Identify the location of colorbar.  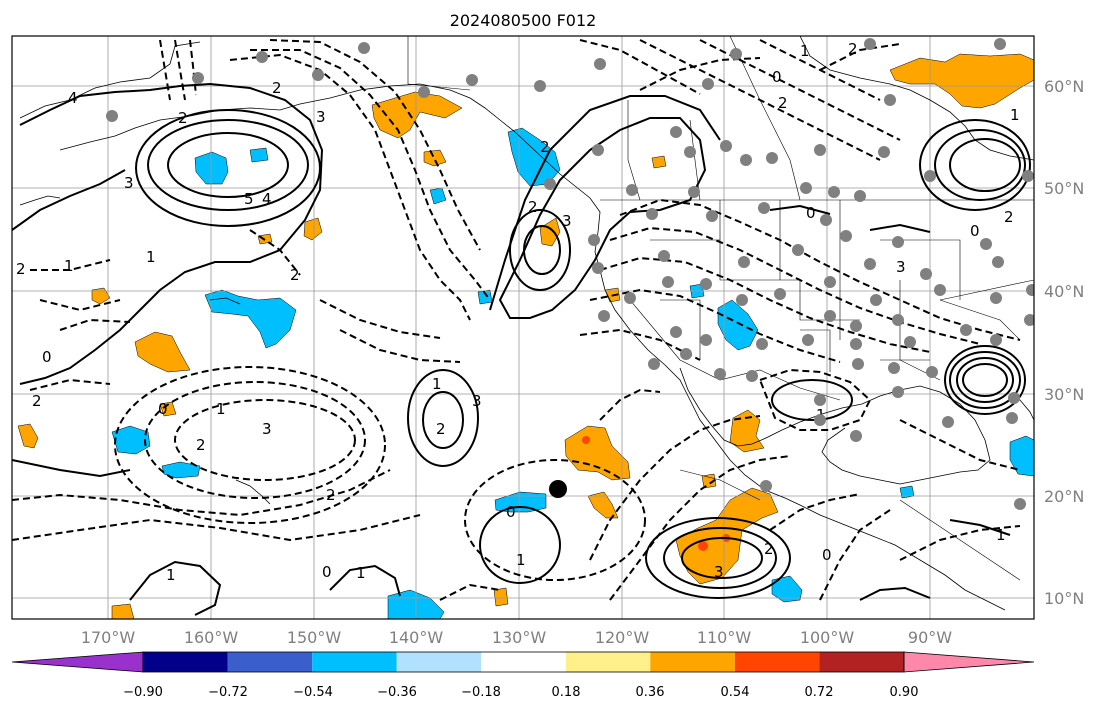
(523, 662).